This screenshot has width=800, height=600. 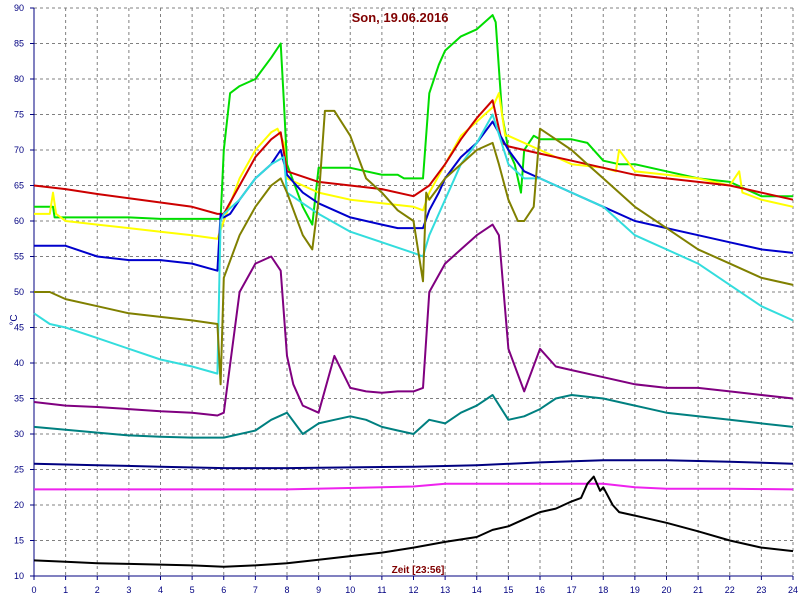 I want to click on x-tick-label: 5, so click(x=192, y=590).